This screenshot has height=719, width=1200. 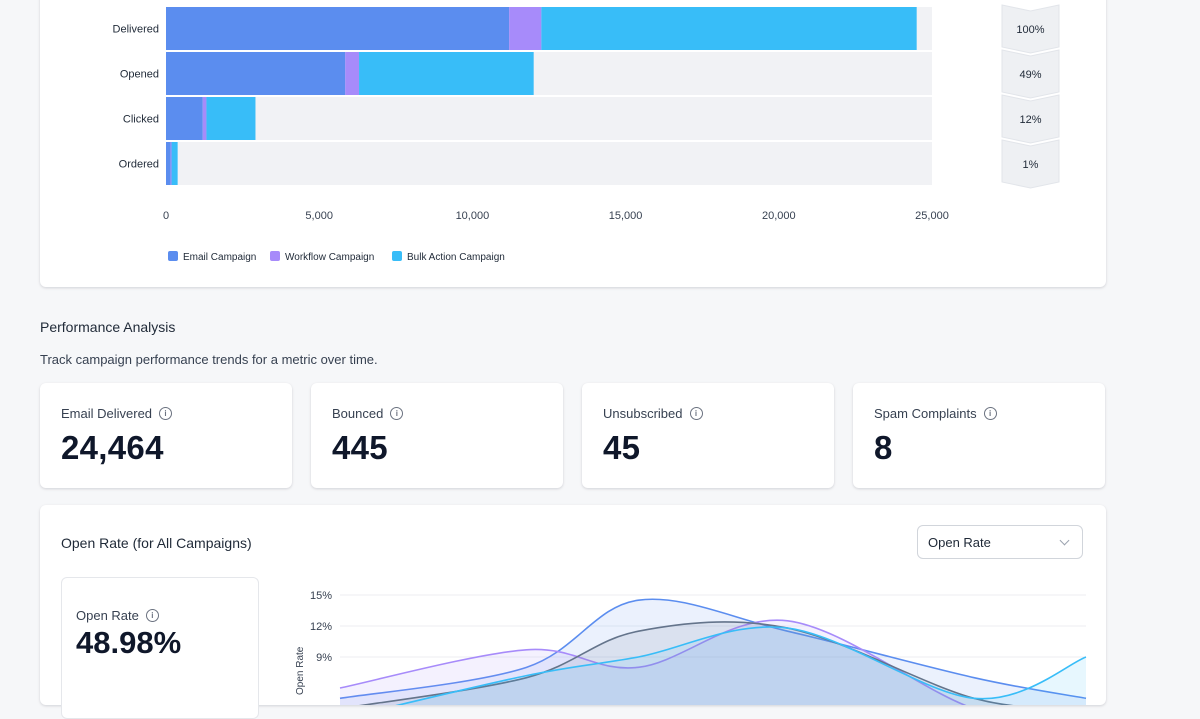 I want to click on stat-card-unsubscribed: Unsubscribed i 45, so click(x=708, y=435).